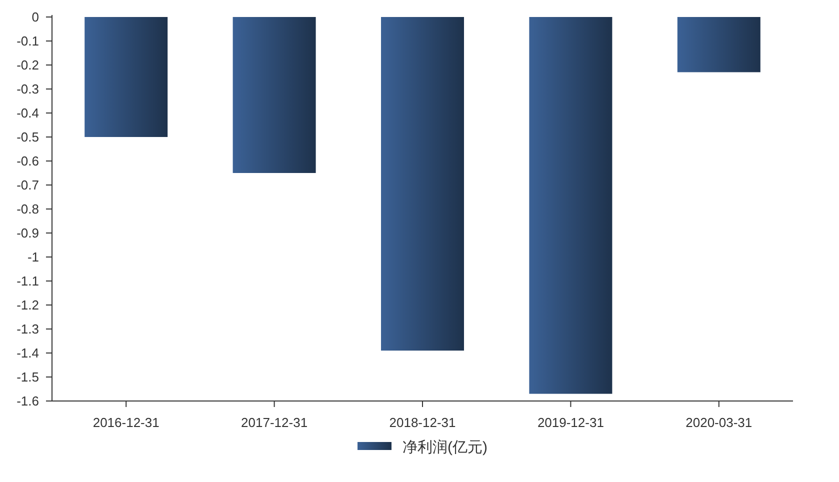 The image size is (839, 482). Describe the element at coordinates (33, 257) in the screenshot. I see `y-tick-label: -1` at that location.